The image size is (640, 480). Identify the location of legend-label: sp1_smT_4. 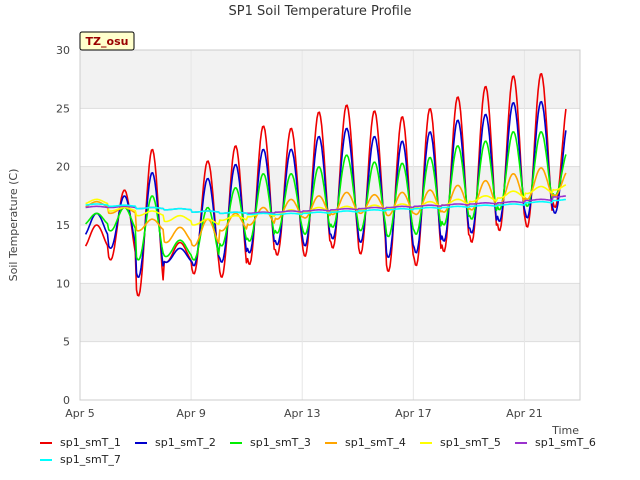
(375, 442).